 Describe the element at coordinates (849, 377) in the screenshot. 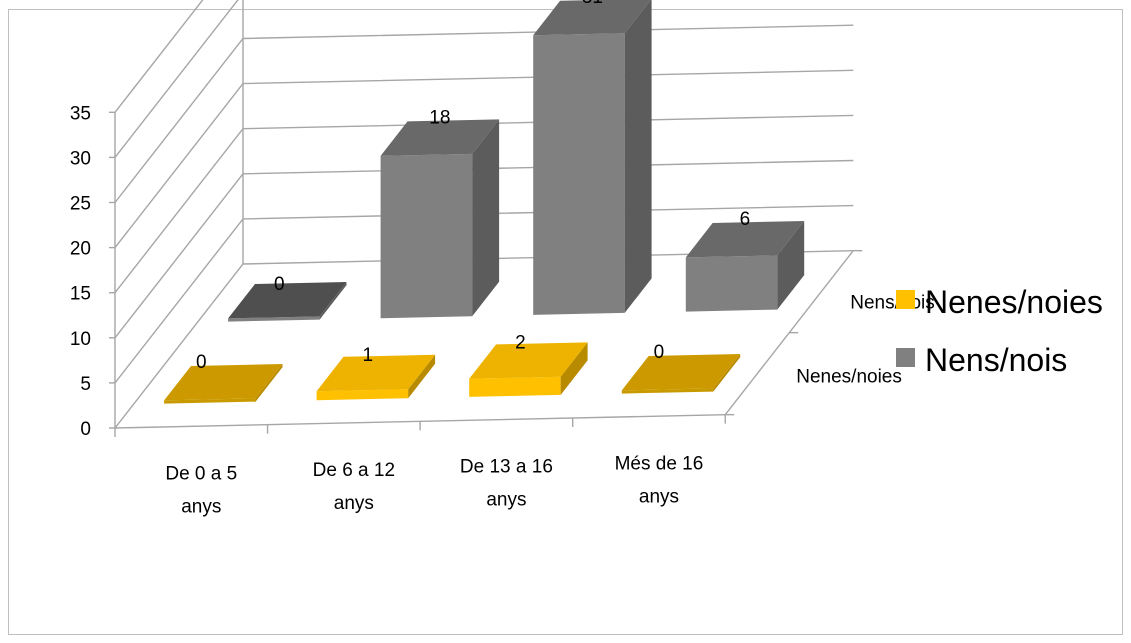

I see `depth-tick-label: Nenes/noies` at that location.